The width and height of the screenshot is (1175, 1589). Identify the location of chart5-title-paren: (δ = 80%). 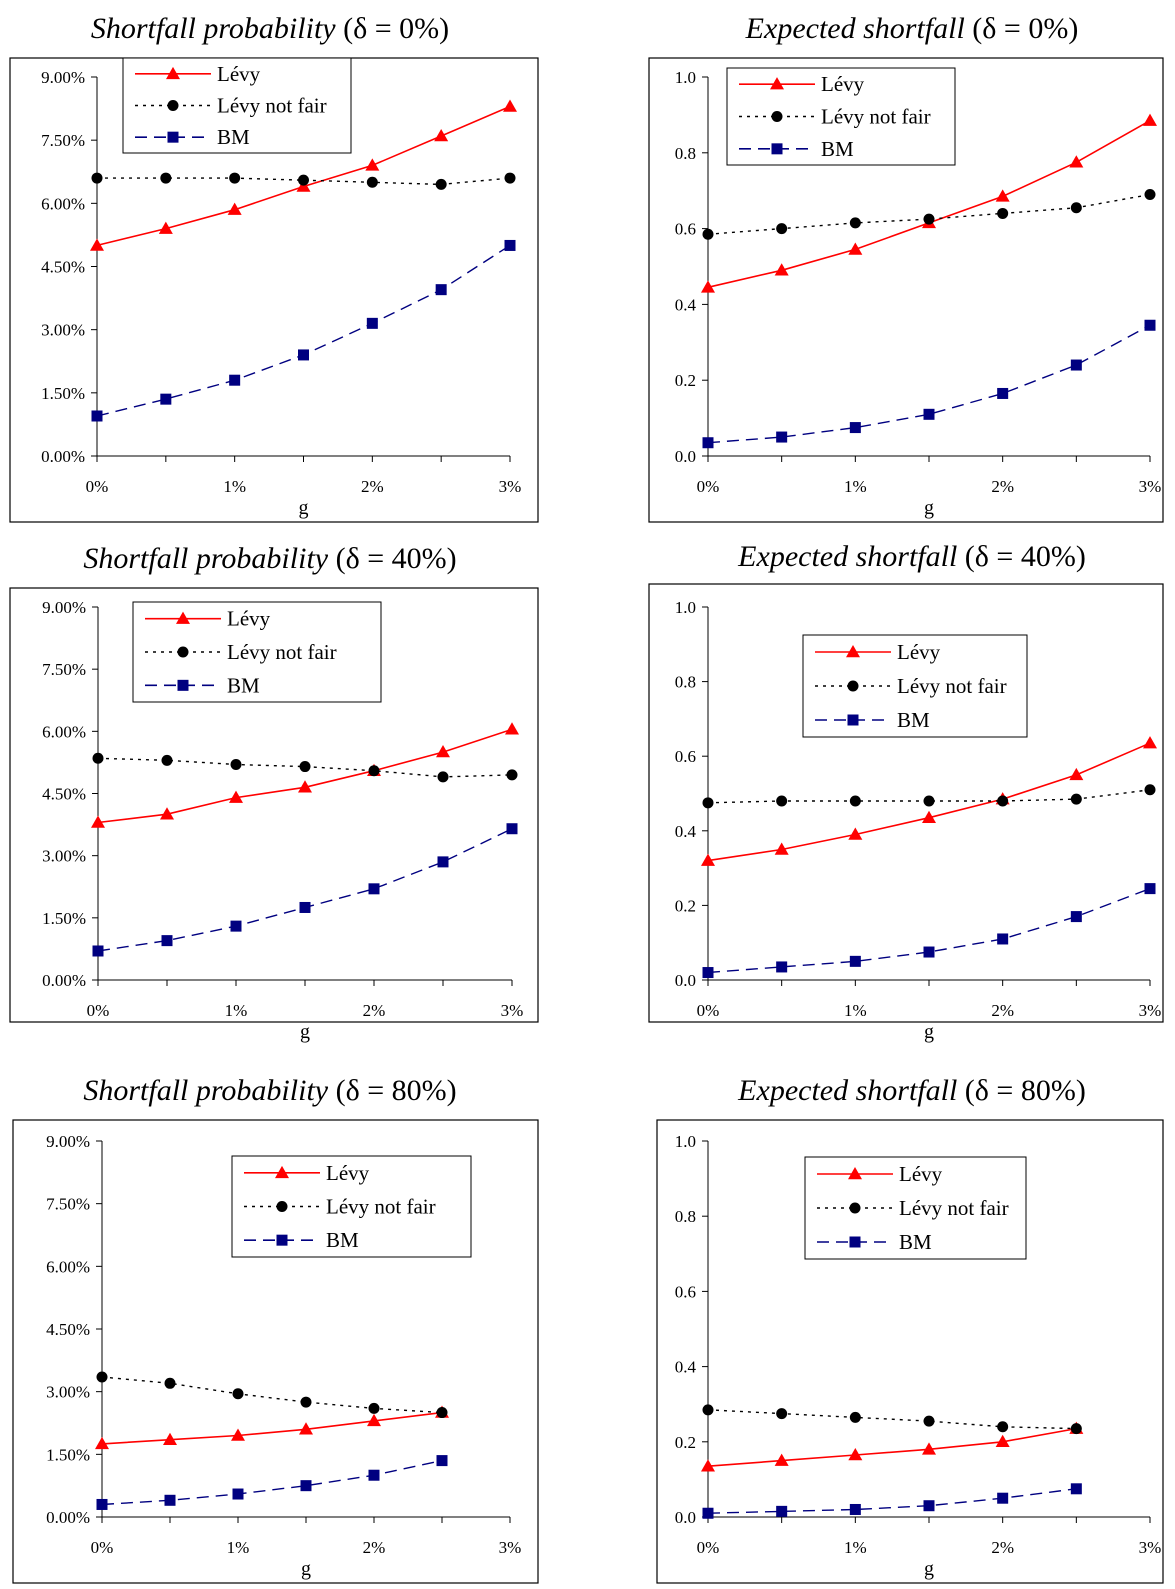
(396, 1090).